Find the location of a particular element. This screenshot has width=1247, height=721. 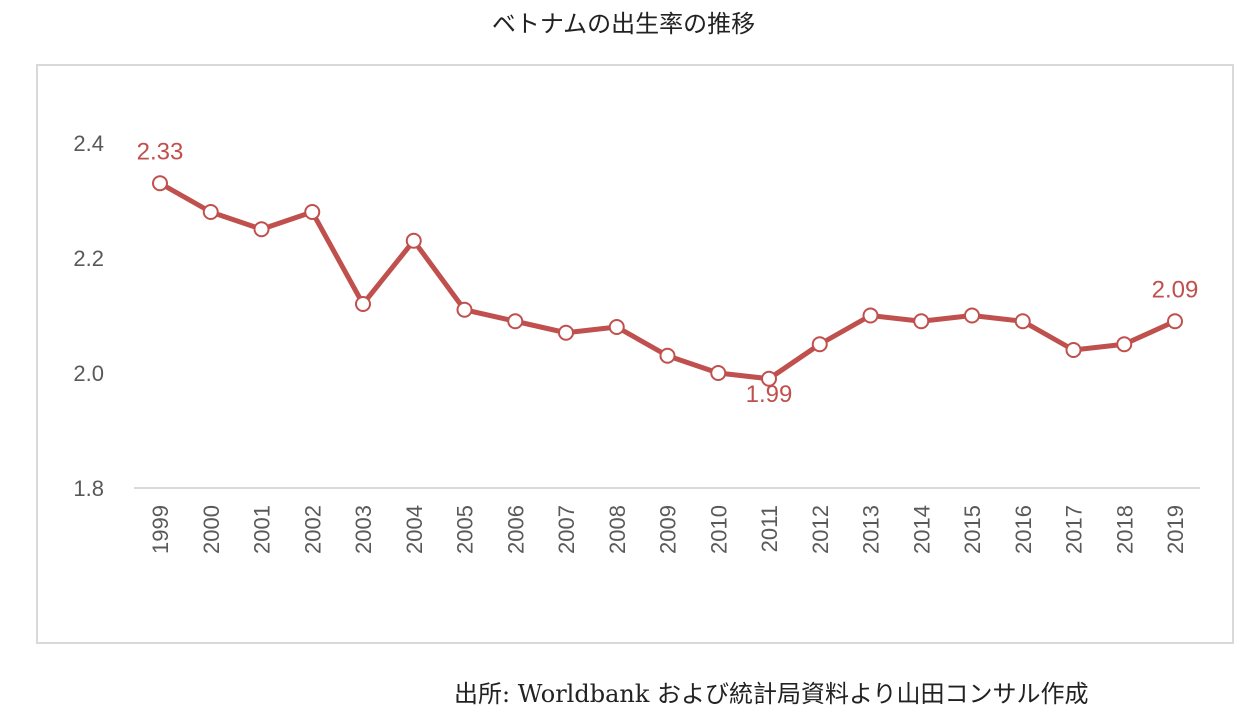

x-tick-label: 2007 is located at coordinates (566, 529).